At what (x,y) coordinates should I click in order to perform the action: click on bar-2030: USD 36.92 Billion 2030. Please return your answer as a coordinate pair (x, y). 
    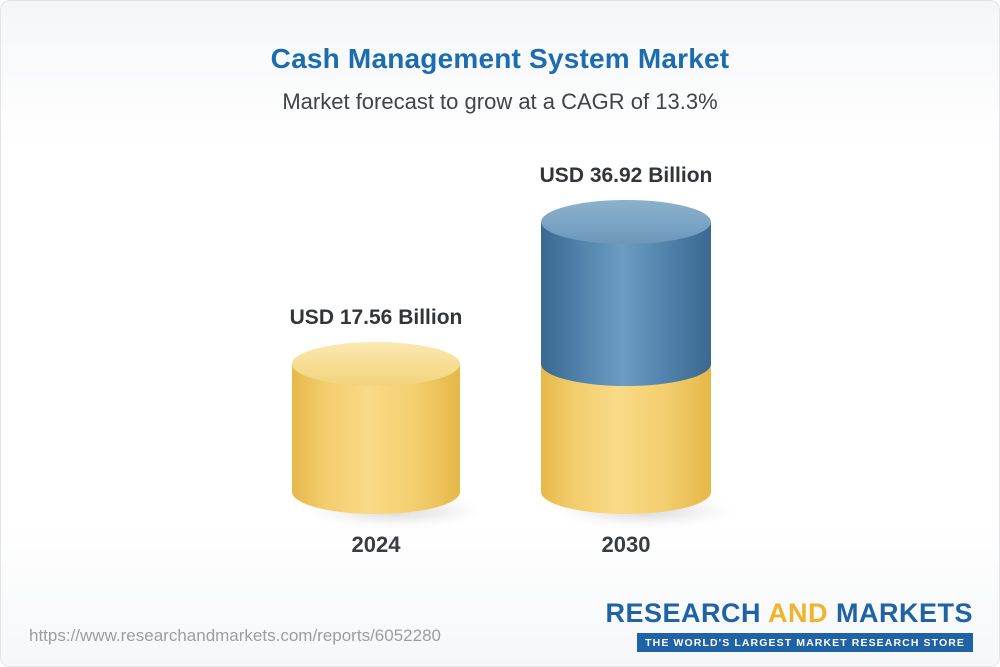
    Looking at the image, I should click on (637, 360).